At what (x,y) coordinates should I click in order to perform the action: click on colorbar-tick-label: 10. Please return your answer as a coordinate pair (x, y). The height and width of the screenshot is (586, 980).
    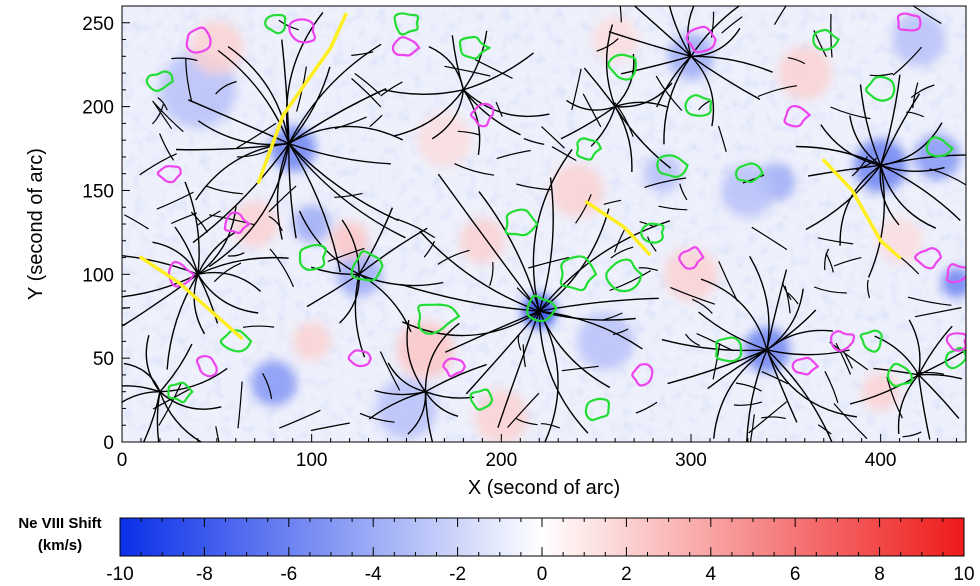
    Looking at the image, I should click on (963, 574).